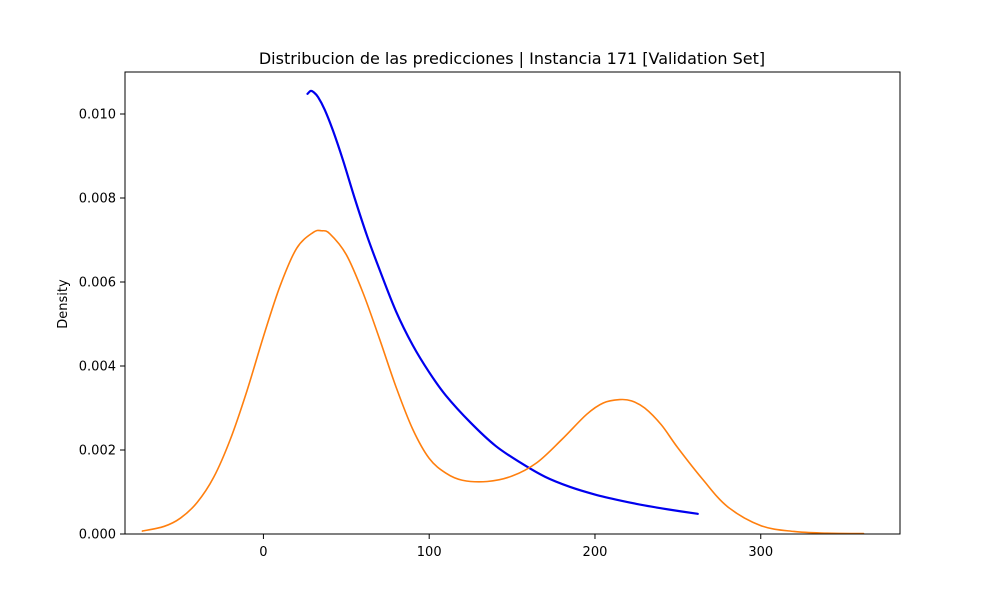 Image resolution: width=1000 pixels, height=600 pixels. I want to click on x-tick-label: 100, so click(429, 552).